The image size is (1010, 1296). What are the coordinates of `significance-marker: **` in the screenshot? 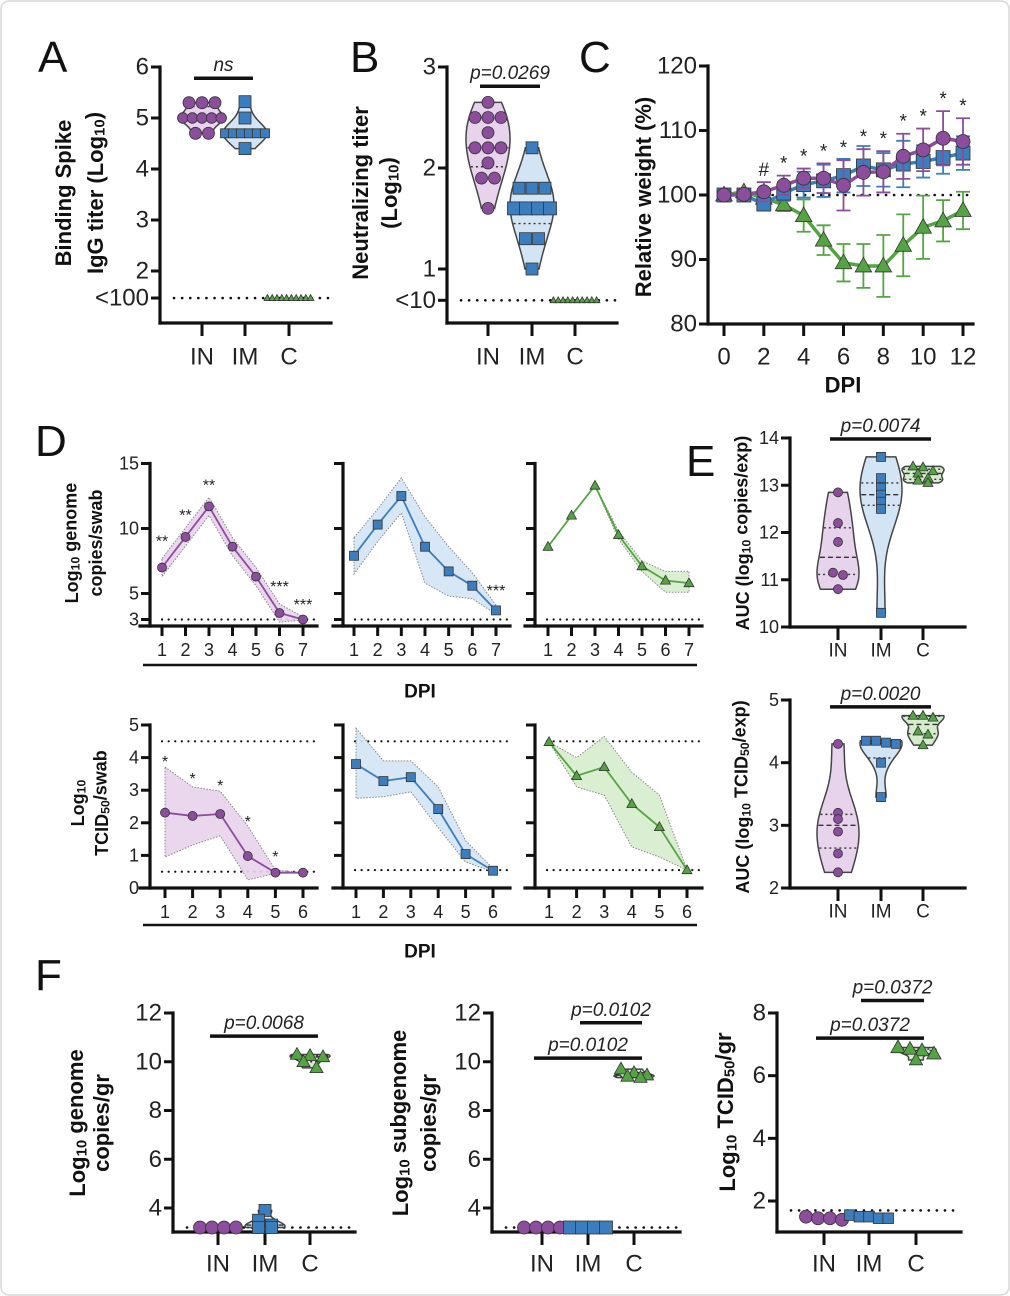 It's located at (209, 486).